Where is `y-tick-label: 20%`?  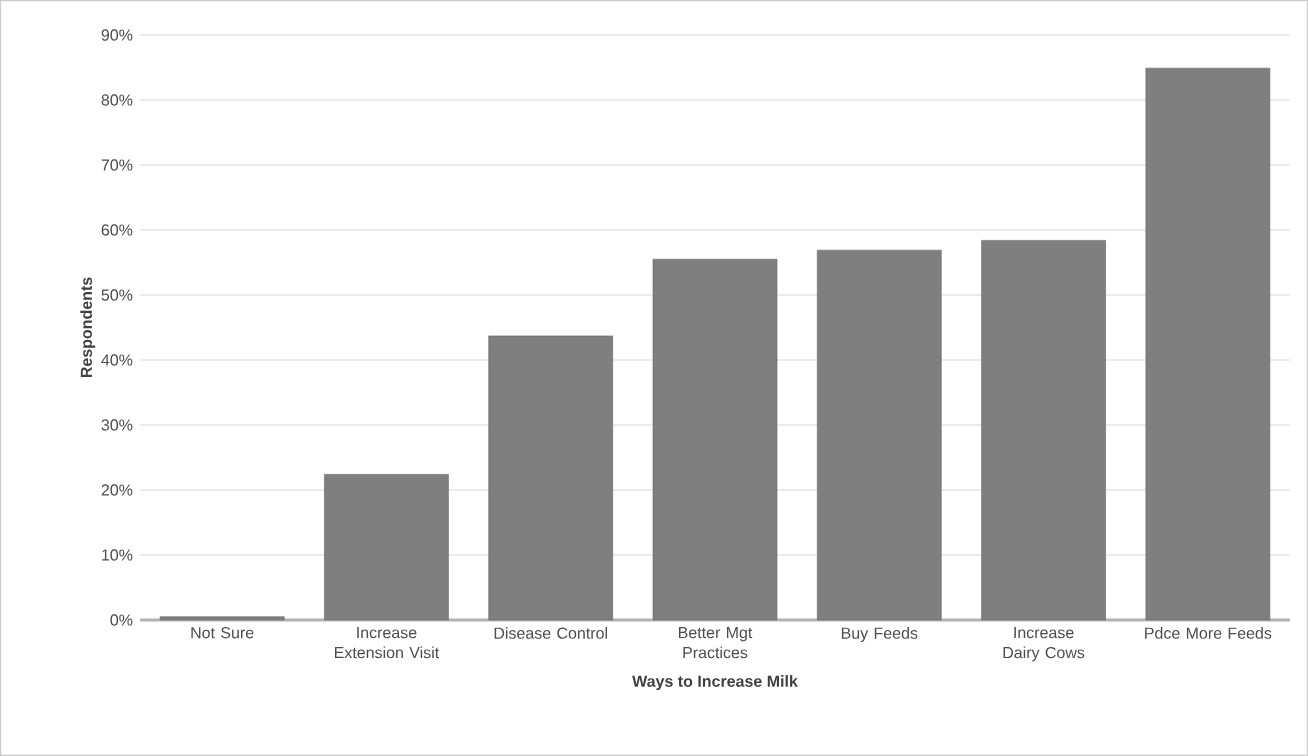
y-tick-label: 20% is located at coordinates (117, 490).